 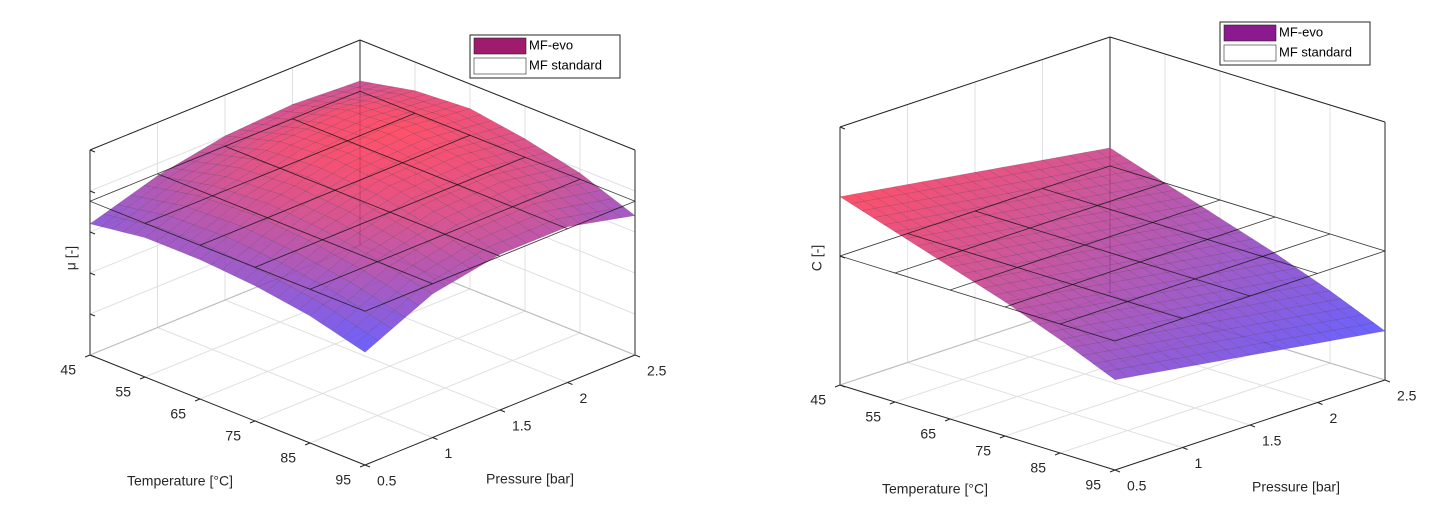 I want to click on z-axis-label: C [-], so click(x=817, y=258).